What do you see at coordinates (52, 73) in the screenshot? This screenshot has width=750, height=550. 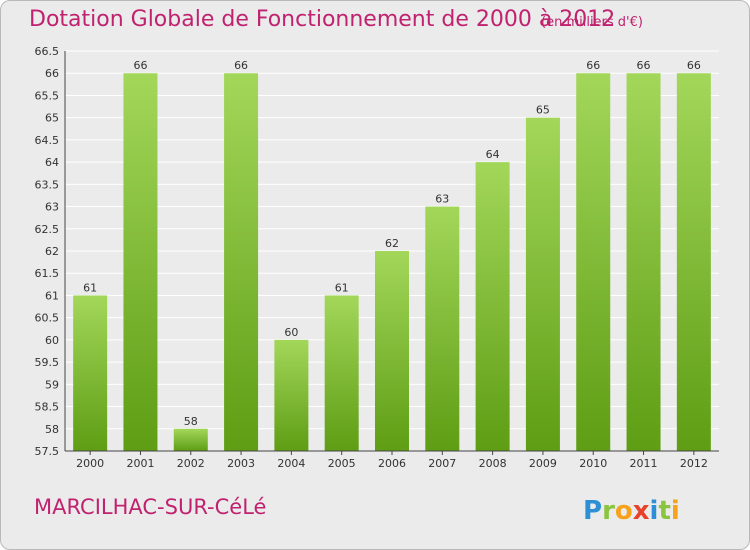 I see `y-tick-label: 66` at bounding box center [52, 73].